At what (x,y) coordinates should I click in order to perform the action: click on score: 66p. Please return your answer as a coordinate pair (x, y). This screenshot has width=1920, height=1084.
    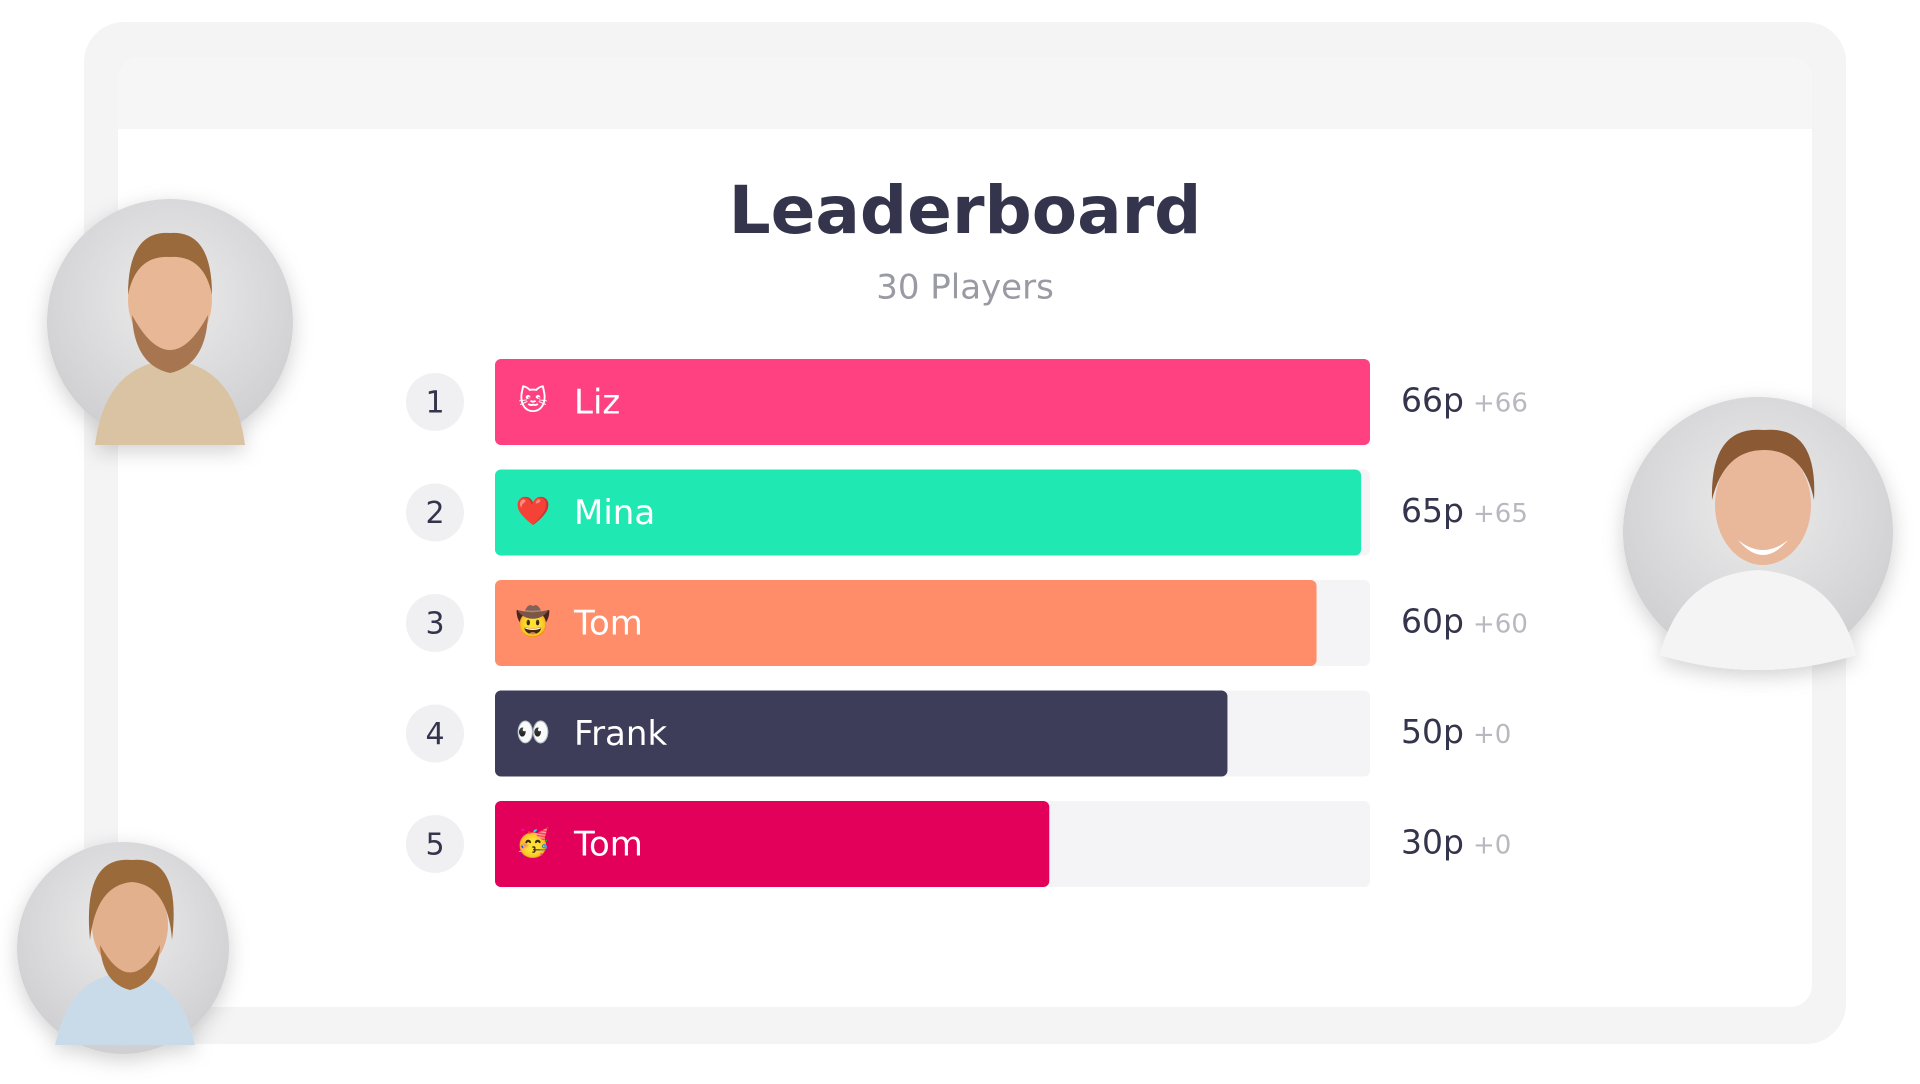
    Looking at the image, I should click on (1432, 400).